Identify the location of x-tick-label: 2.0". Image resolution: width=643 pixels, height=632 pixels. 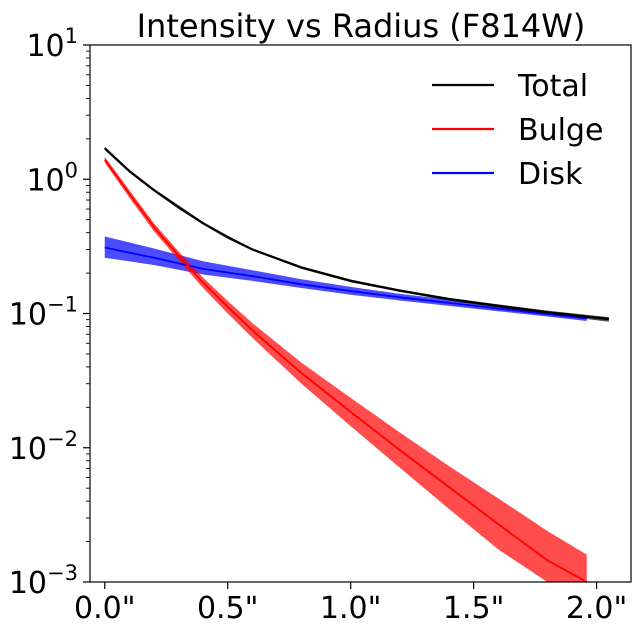
(597, 608).